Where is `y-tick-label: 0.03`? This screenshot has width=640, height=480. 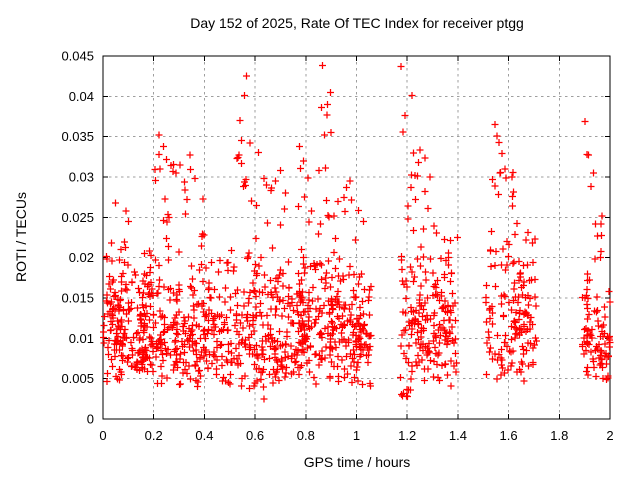
y-tick-label: 0.03 is located at coordinates (81, 177).